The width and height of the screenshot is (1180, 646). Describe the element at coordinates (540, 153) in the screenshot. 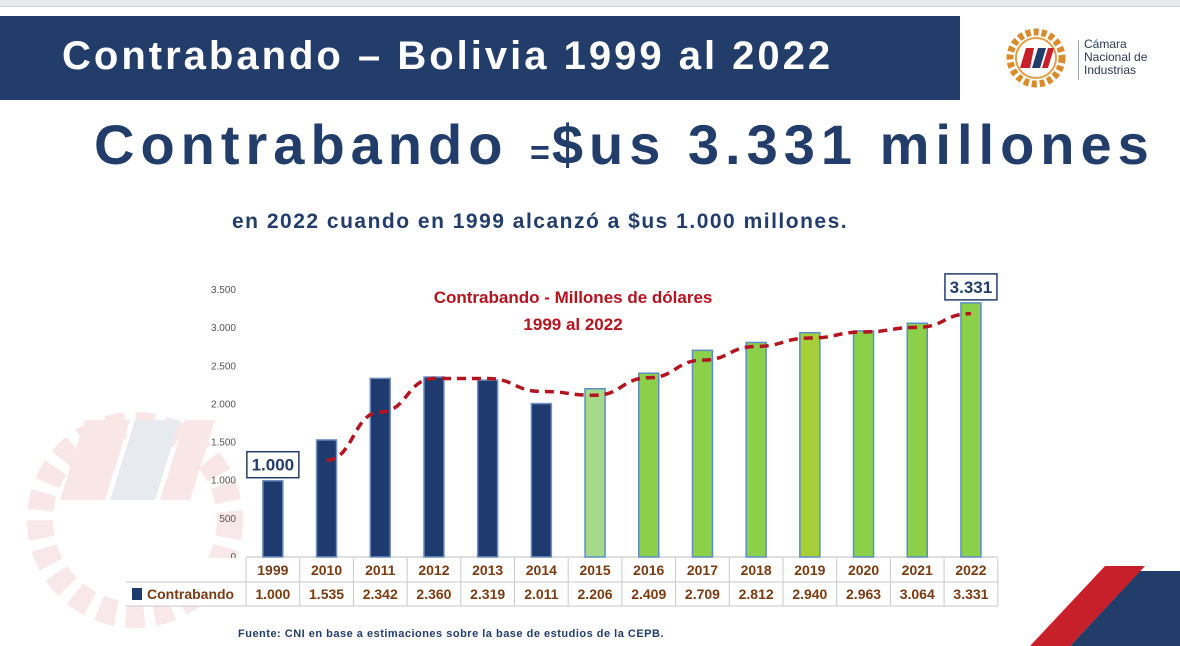

I see `headline-equals: =` at that location.